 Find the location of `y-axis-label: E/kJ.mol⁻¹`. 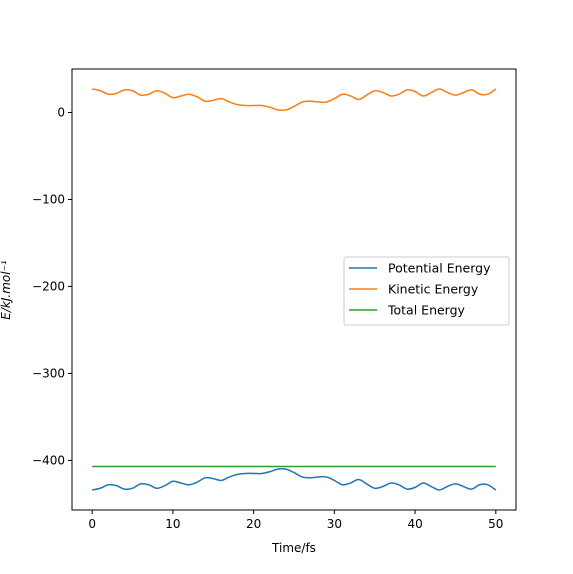

y-axis-label: E/kJ.mol⁻¹ is located at coordinates (6, 290).